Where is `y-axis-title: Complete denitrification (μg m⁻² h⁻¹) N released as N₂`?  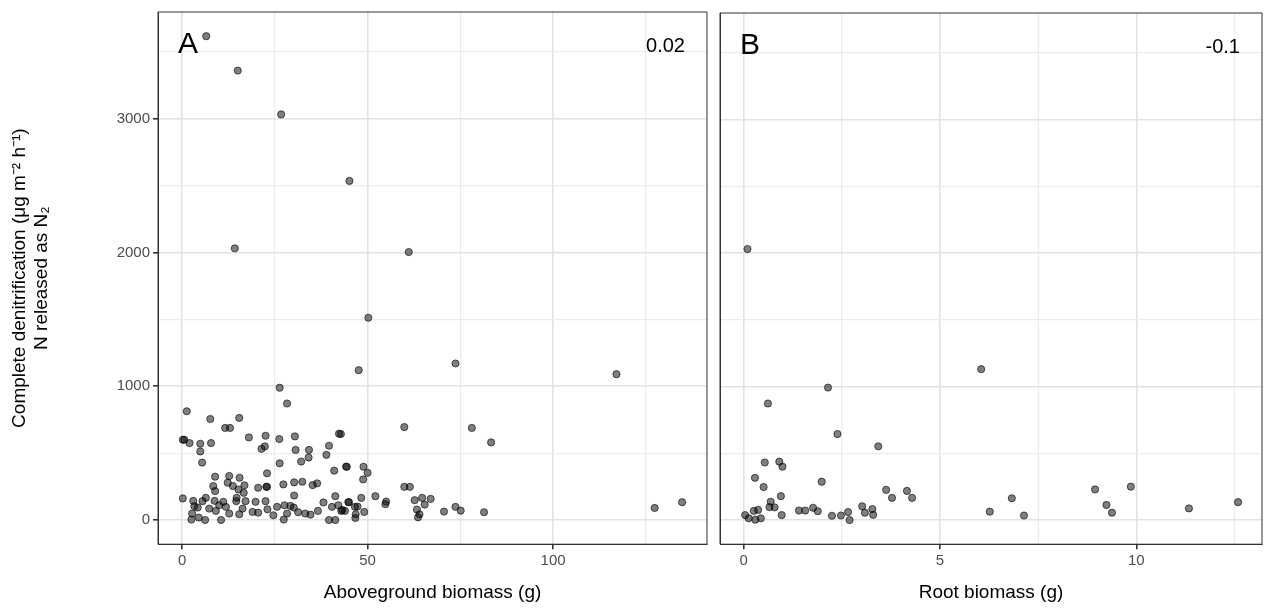 y-axis-title: Complete denitrification (μg m⁻² h⁻¹) N released as N₂ is located at coordinates (29, 278).